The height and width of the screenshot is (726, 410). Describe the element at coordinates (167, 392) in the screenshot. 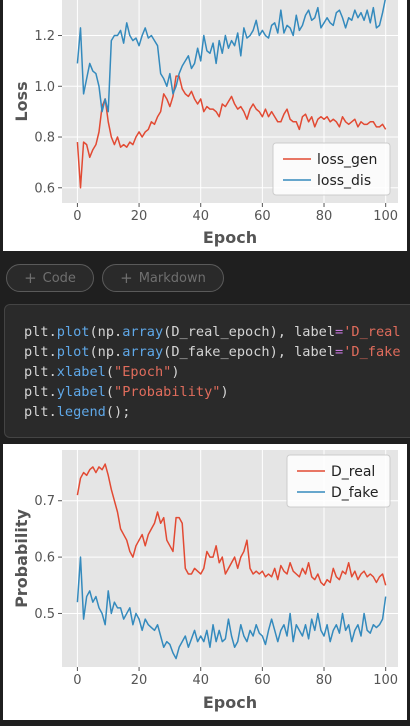

I see `code-token: "Probability"` at that location.